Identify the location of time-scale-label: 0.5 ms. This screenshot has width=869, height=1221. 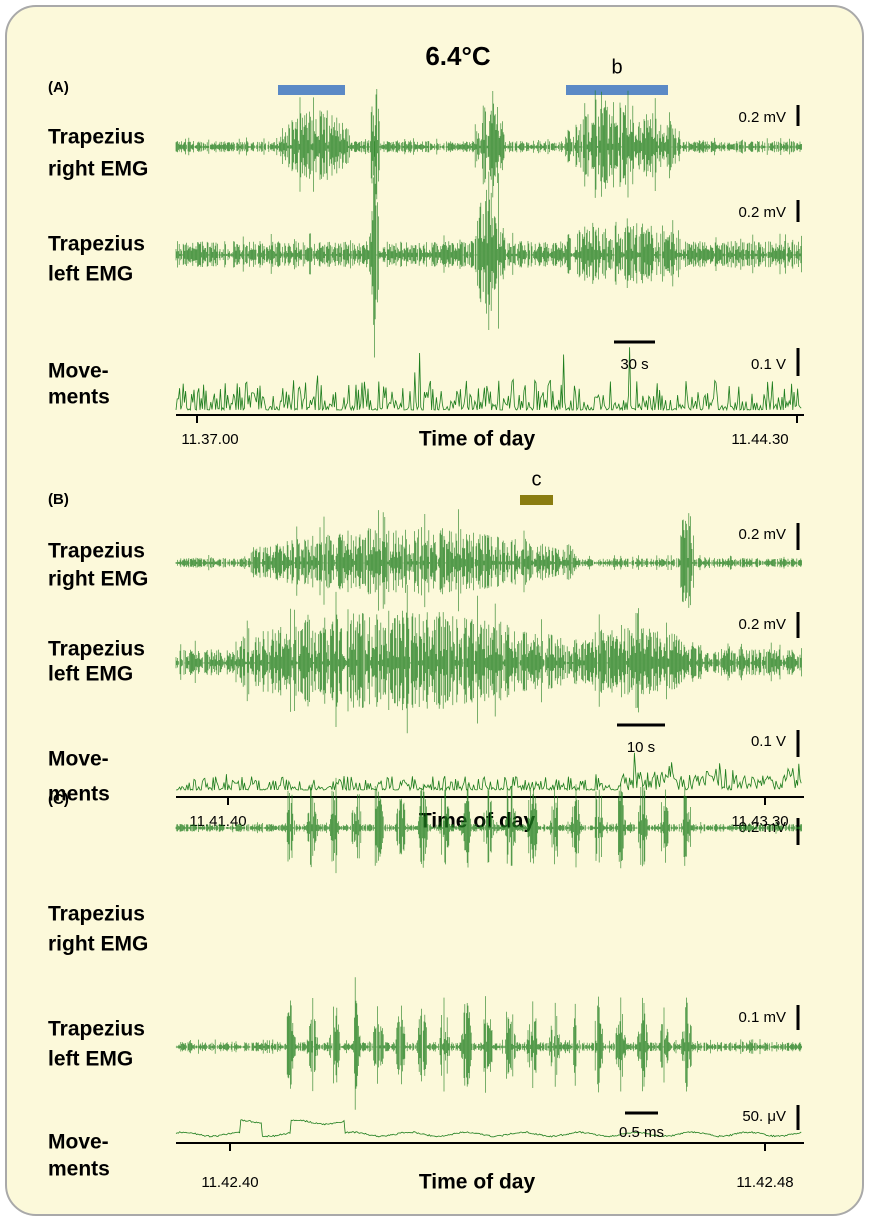
(641, 1132).